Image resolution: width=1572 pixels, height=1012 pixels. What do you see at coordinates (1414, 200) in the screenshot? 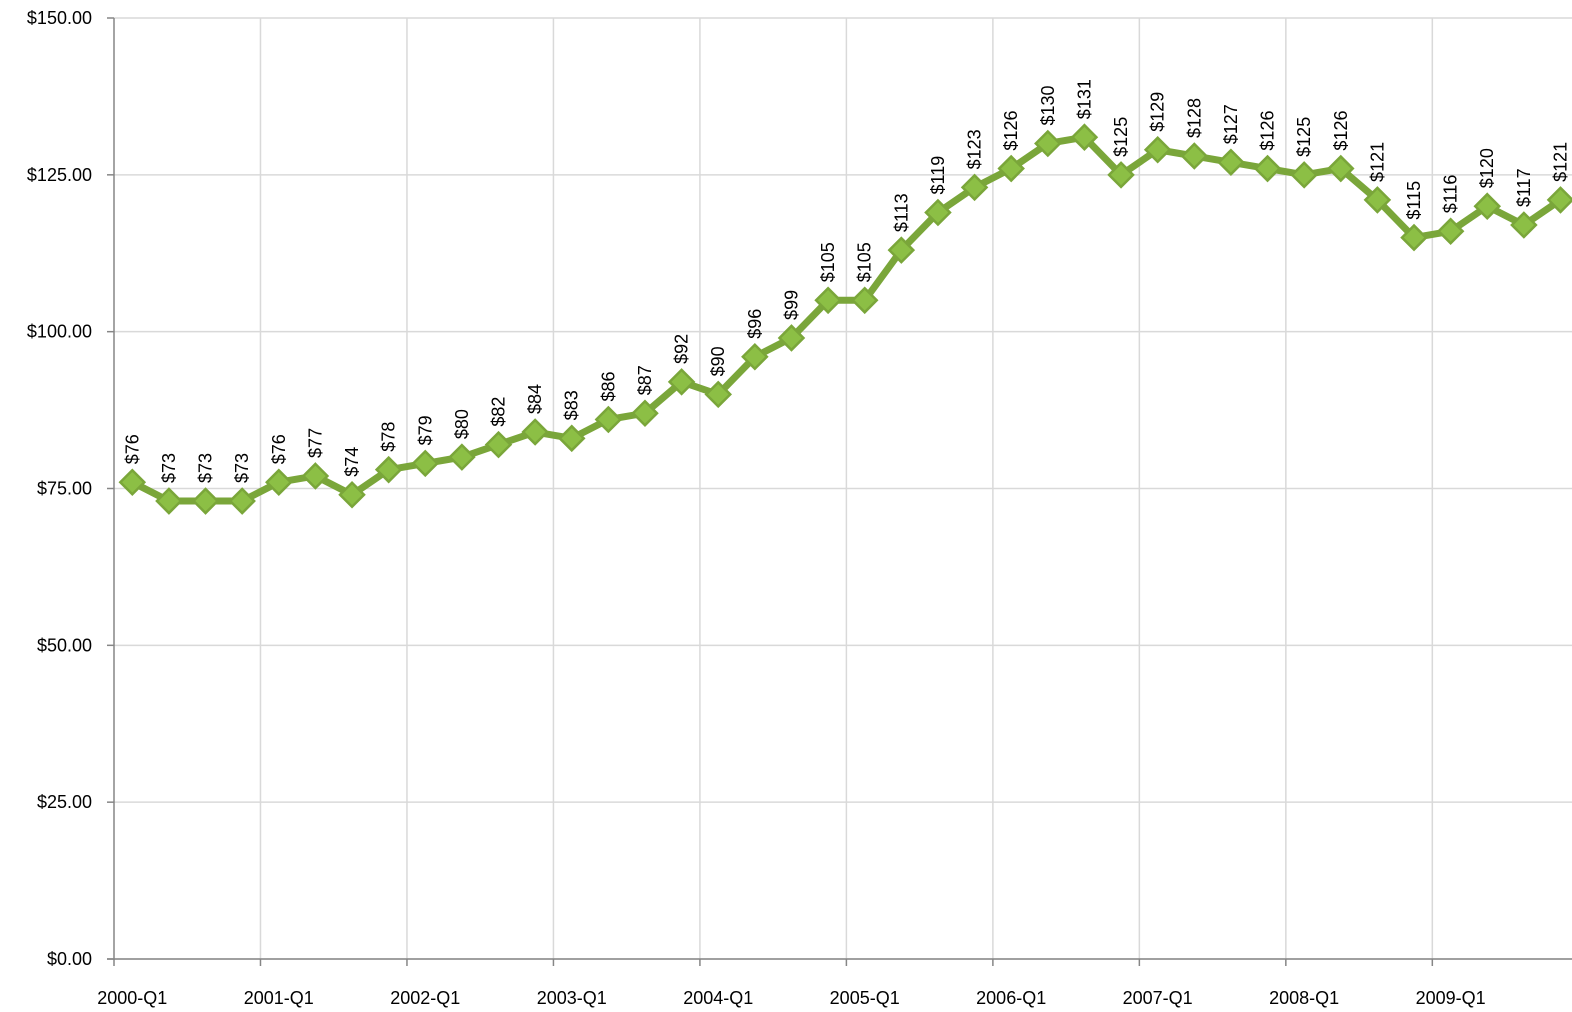
I see `data-label: $115` at bounding box center [1414, 200].